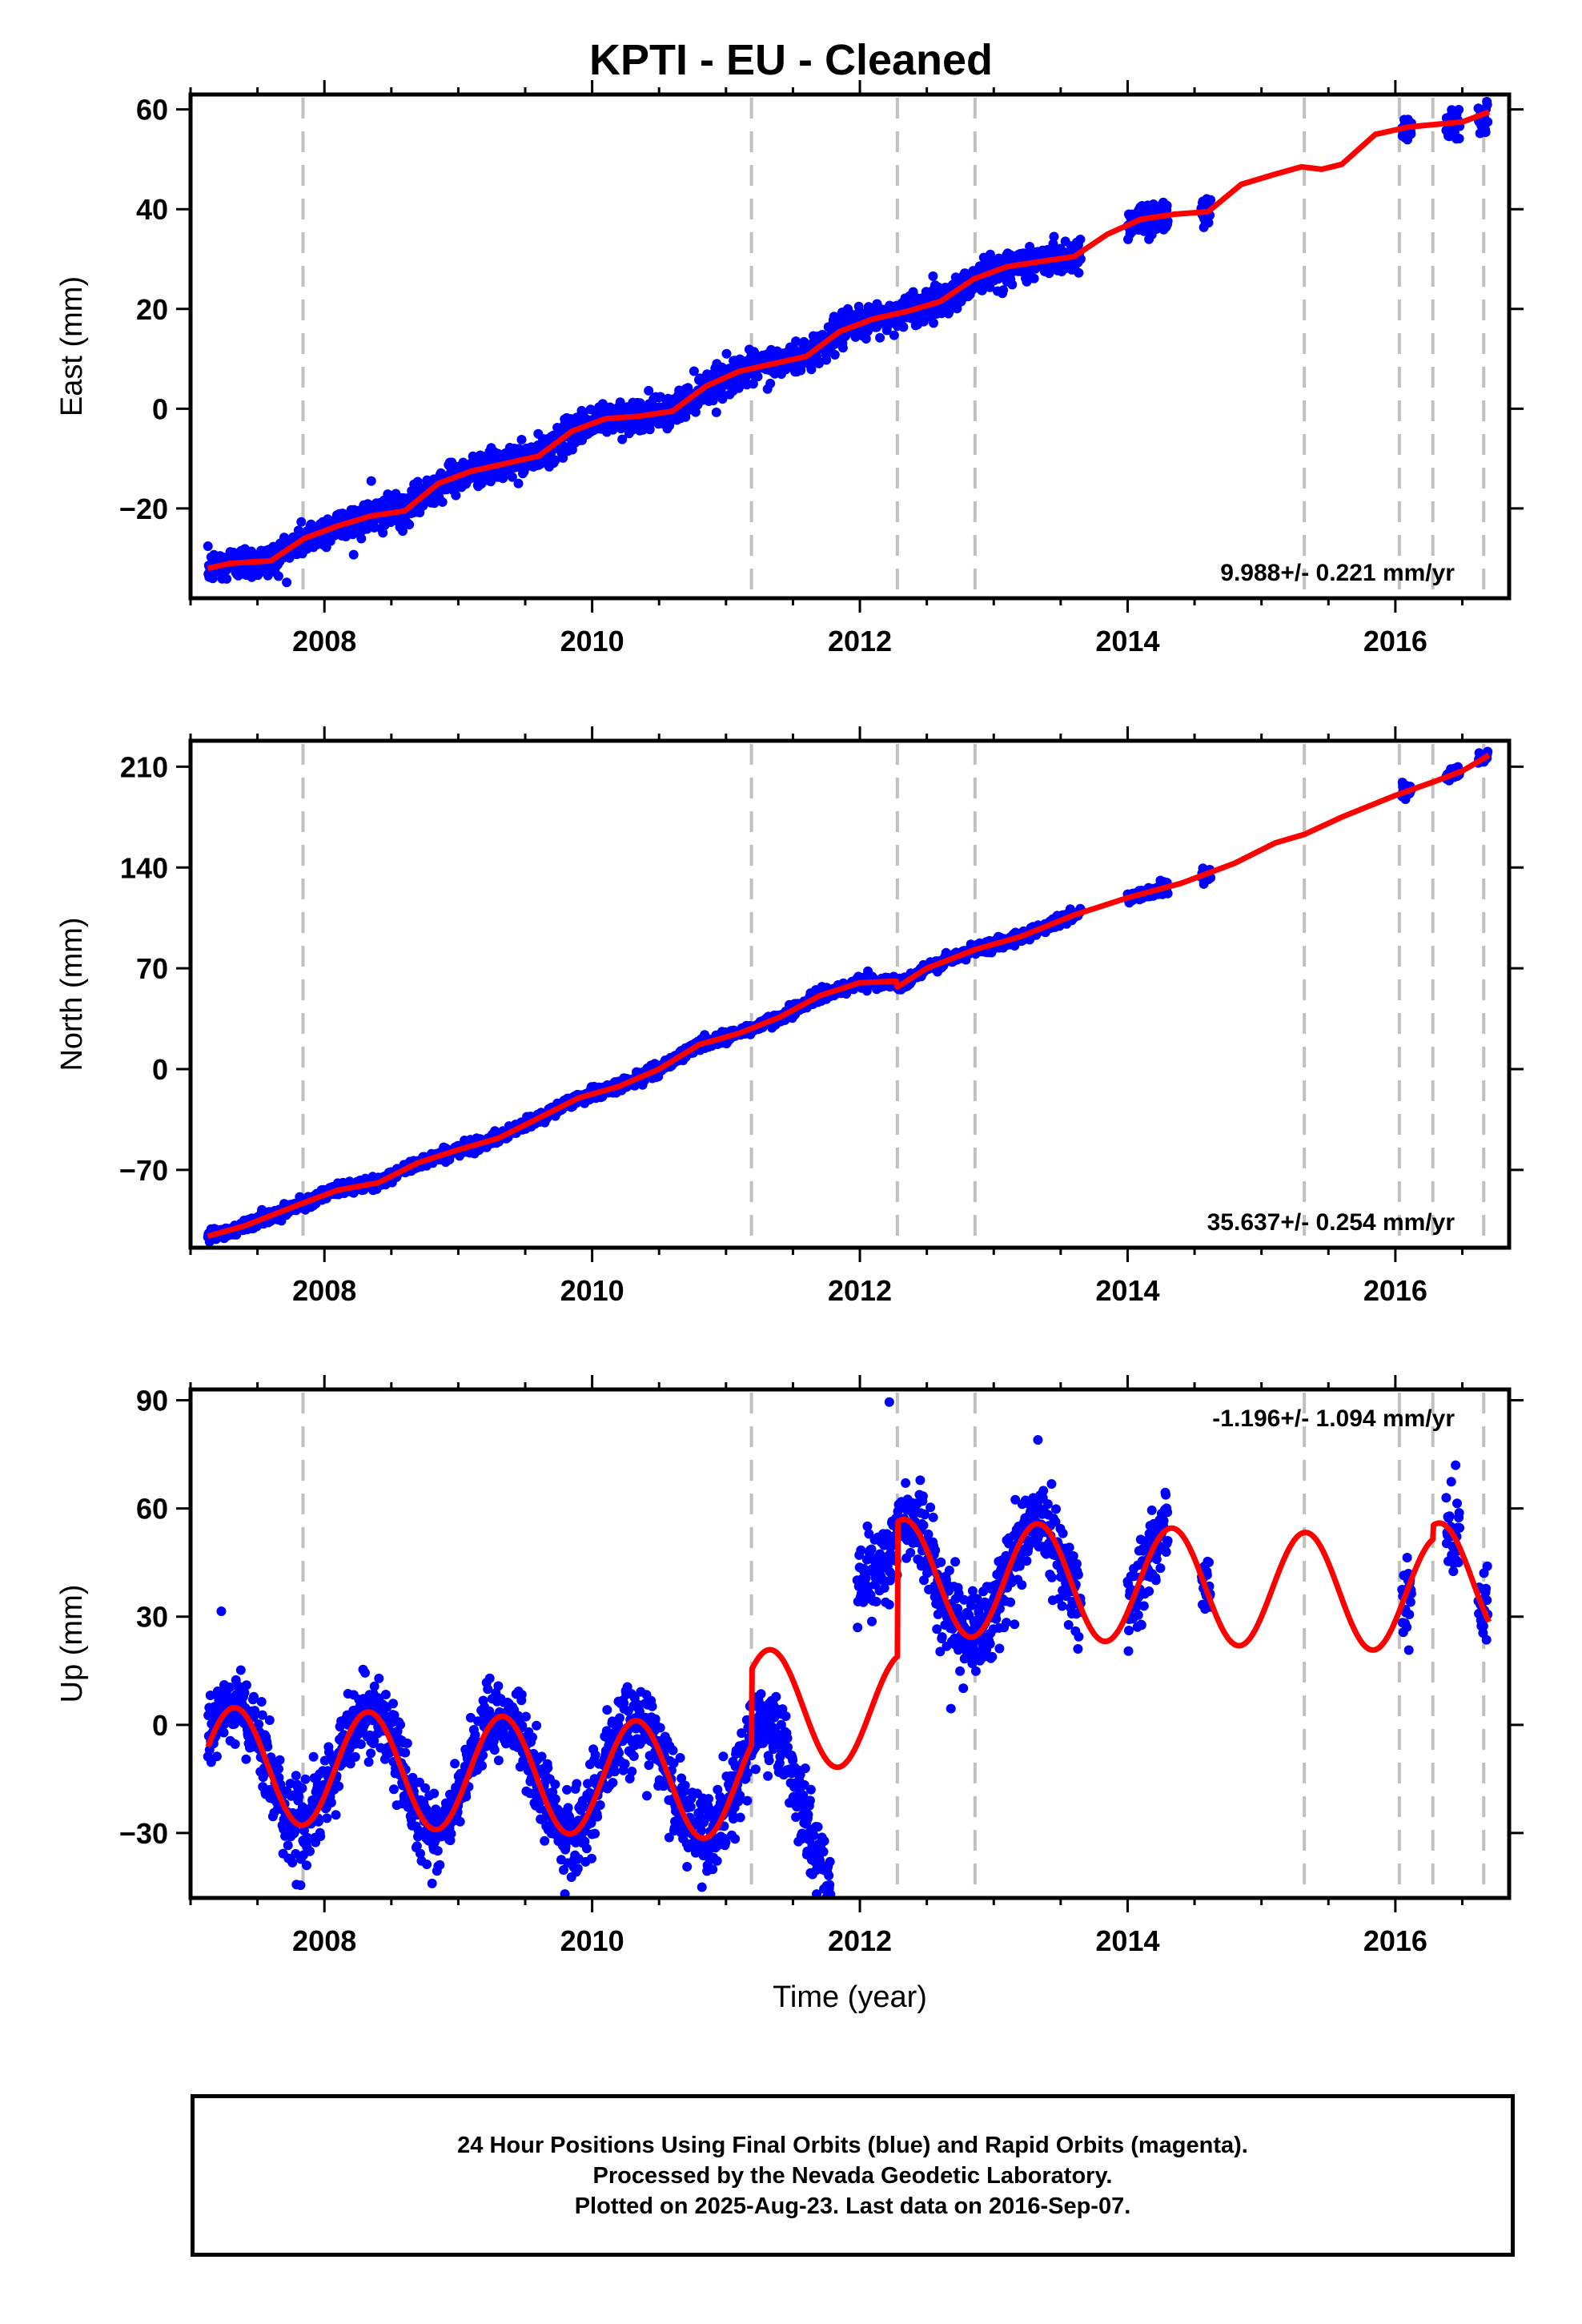 This screenshot has width=1582, height=2324. What do you see at coordinates (791, 60) in the screenshot?
I see `chart-title: KPTI - EU - Cleaned` at bounding box center [791, 60].